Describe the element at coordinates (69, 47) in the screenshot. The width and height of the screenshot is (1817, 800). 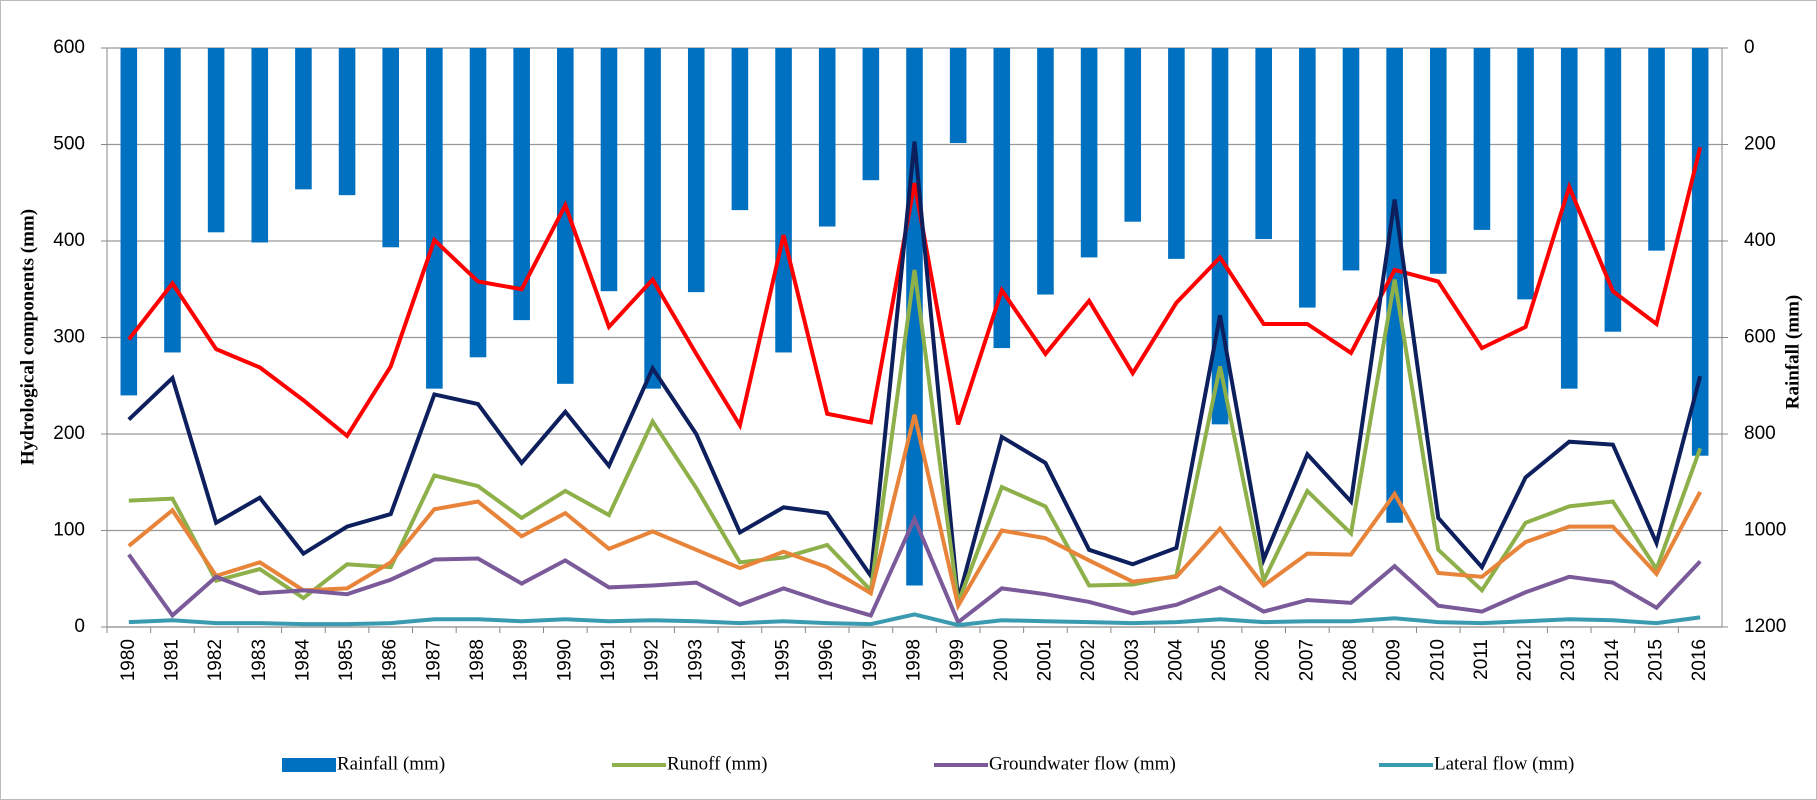
I see `y-tick-label: 600` at that location.